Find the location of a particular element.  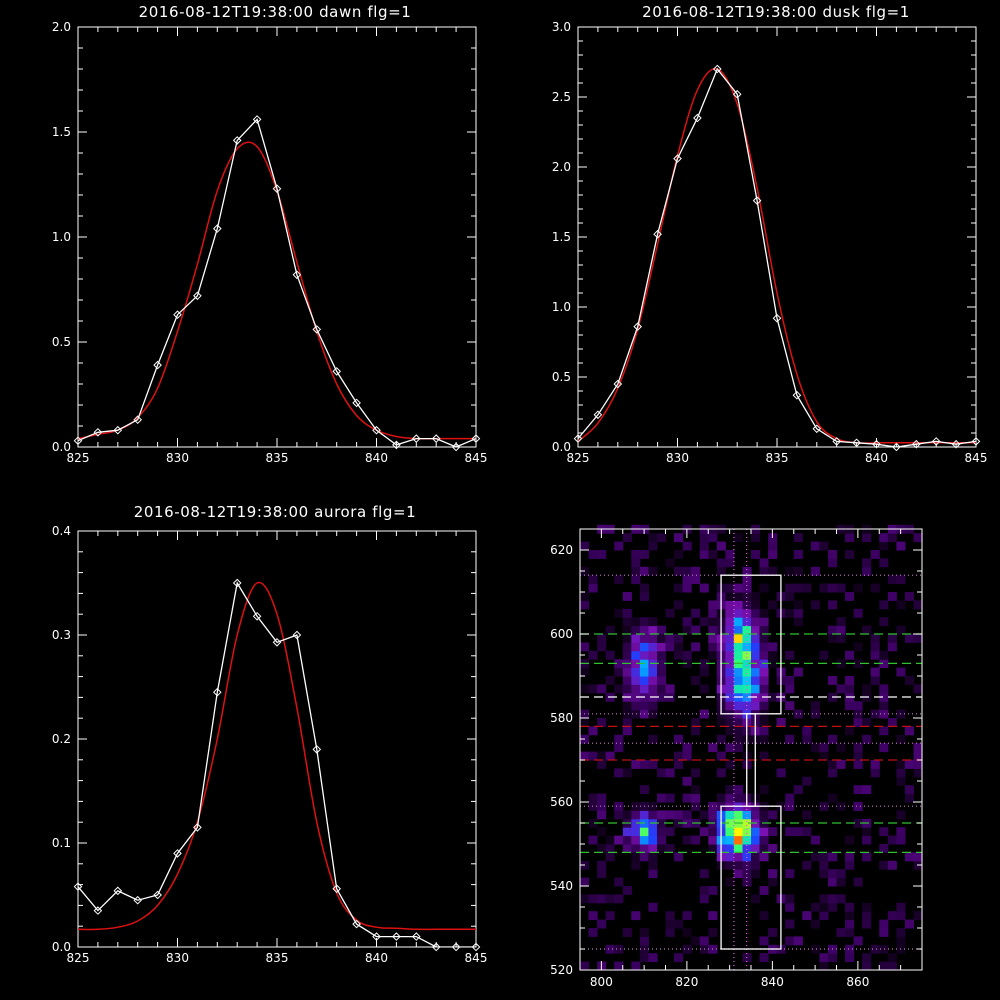

x-tick-label: 830 is located at coordinates (177, 958).